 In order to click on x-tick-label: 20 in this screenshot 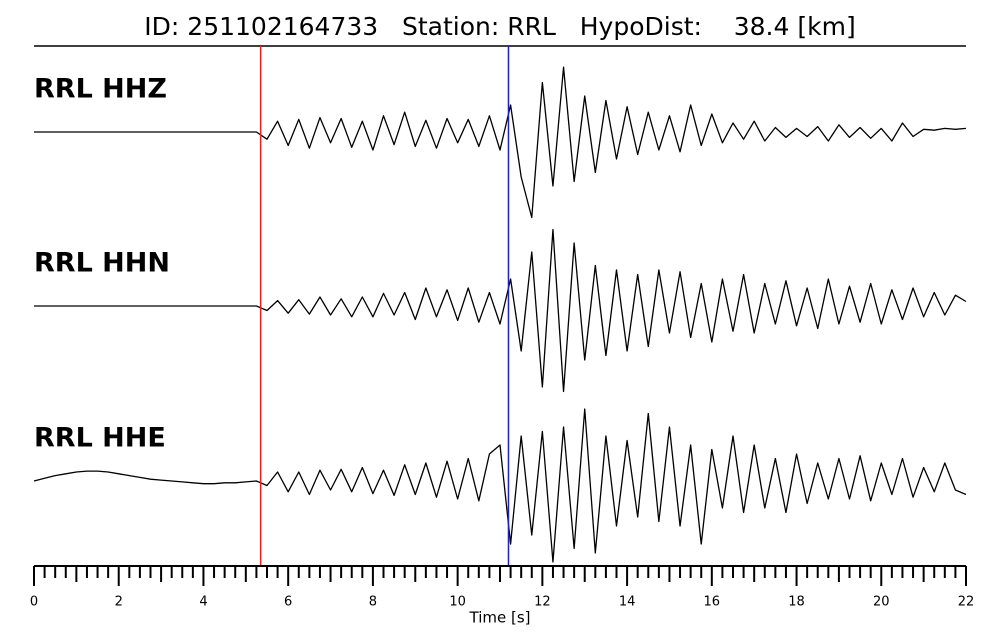, I will do `click(881, 602)`.